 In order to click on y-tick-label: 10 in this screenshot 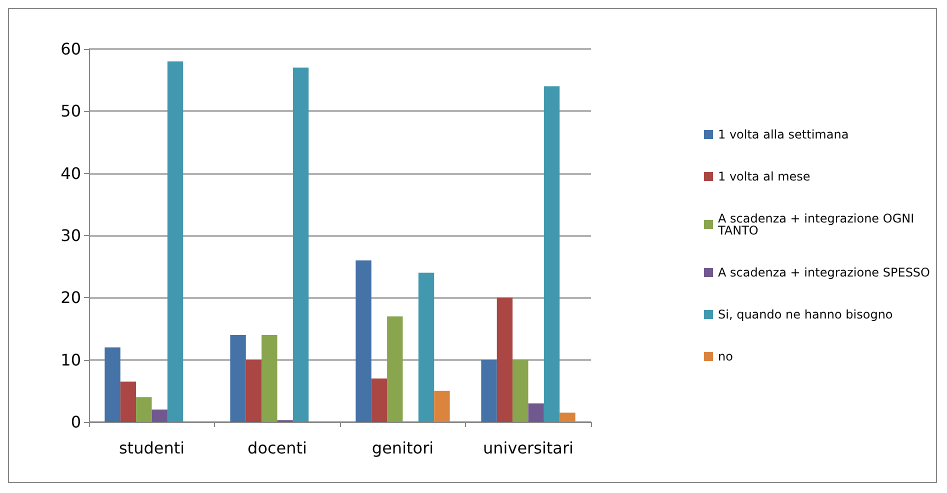, I will do `click(70, 360)`.